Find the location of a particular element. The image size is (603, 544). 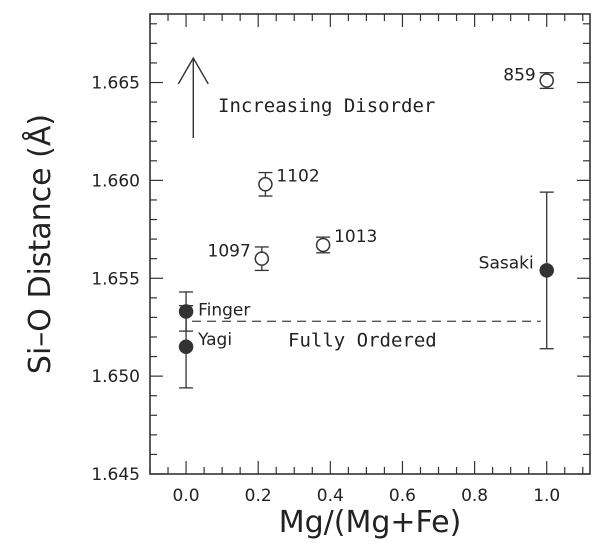

annotations: Increasing Disorder is located at coordinates (306, 97).